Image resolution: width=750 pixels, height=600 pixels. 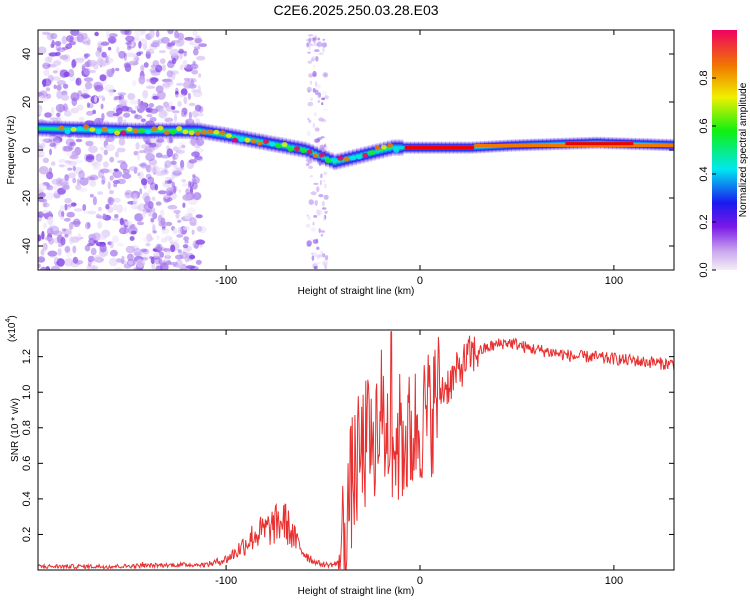 What do you see at coordinates (11, 328) in the screenshot?
I see `svg-text: (x104)` at bounding box center [11, 328].